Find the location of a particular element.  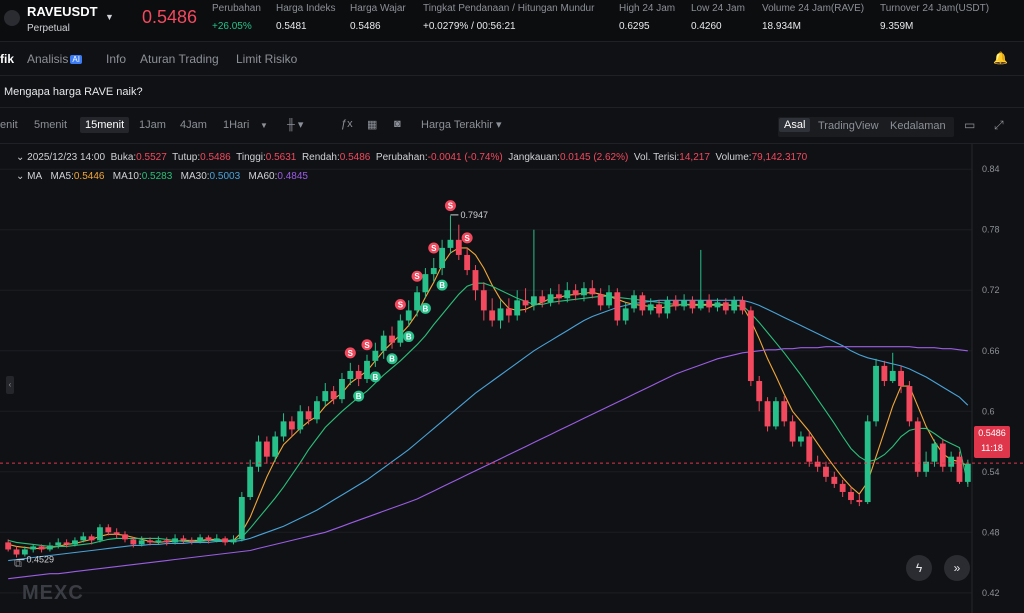

ma30-label: MA30: is located at coordinates (195, 176).